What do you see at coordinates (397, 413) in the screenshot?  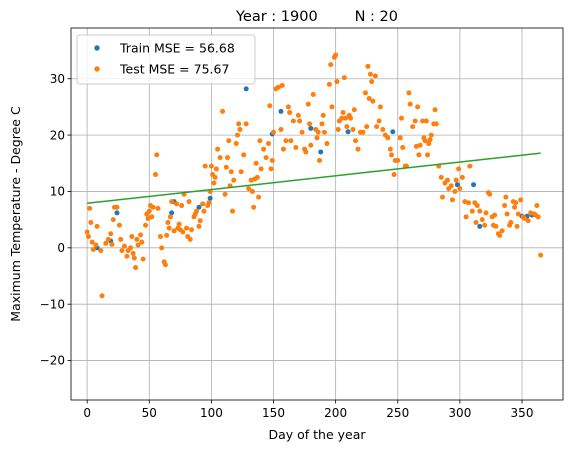 I see `x-tick-label: 250` at bounding box center [397, 413].